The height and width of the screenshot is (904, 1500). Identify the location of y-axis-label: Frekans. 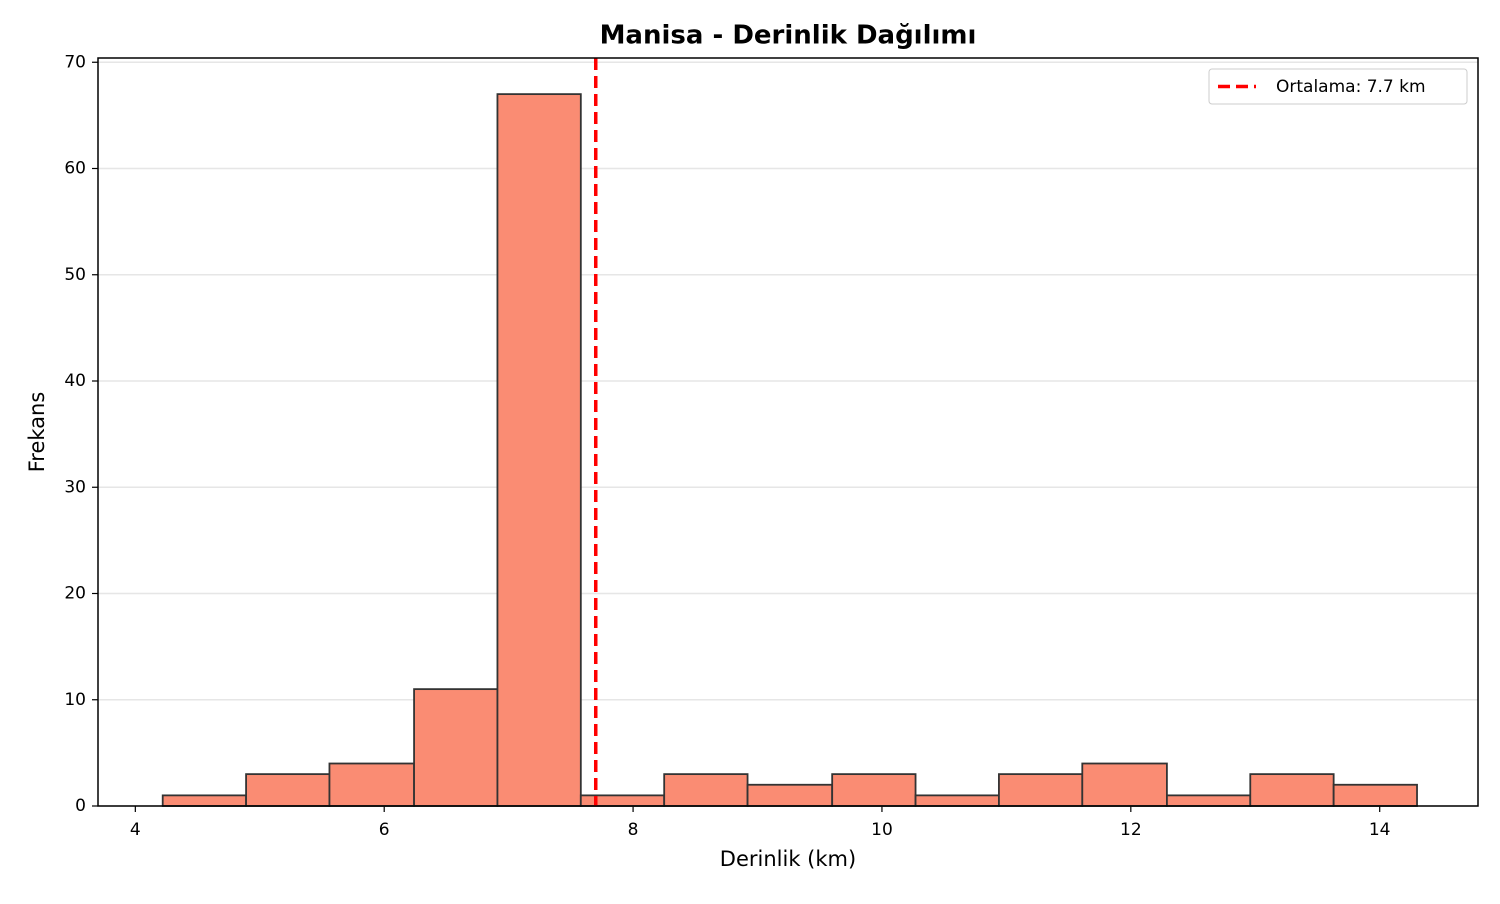
(37, 432).